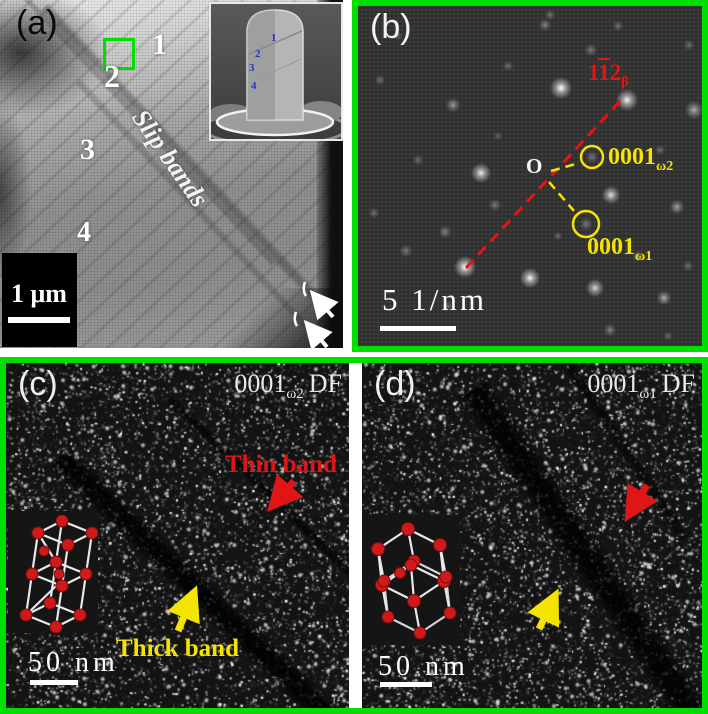 This screenshot has width=708, height=714. I want to click on sem-pillar-inset: 1 2 3 4, so click(276, 71).